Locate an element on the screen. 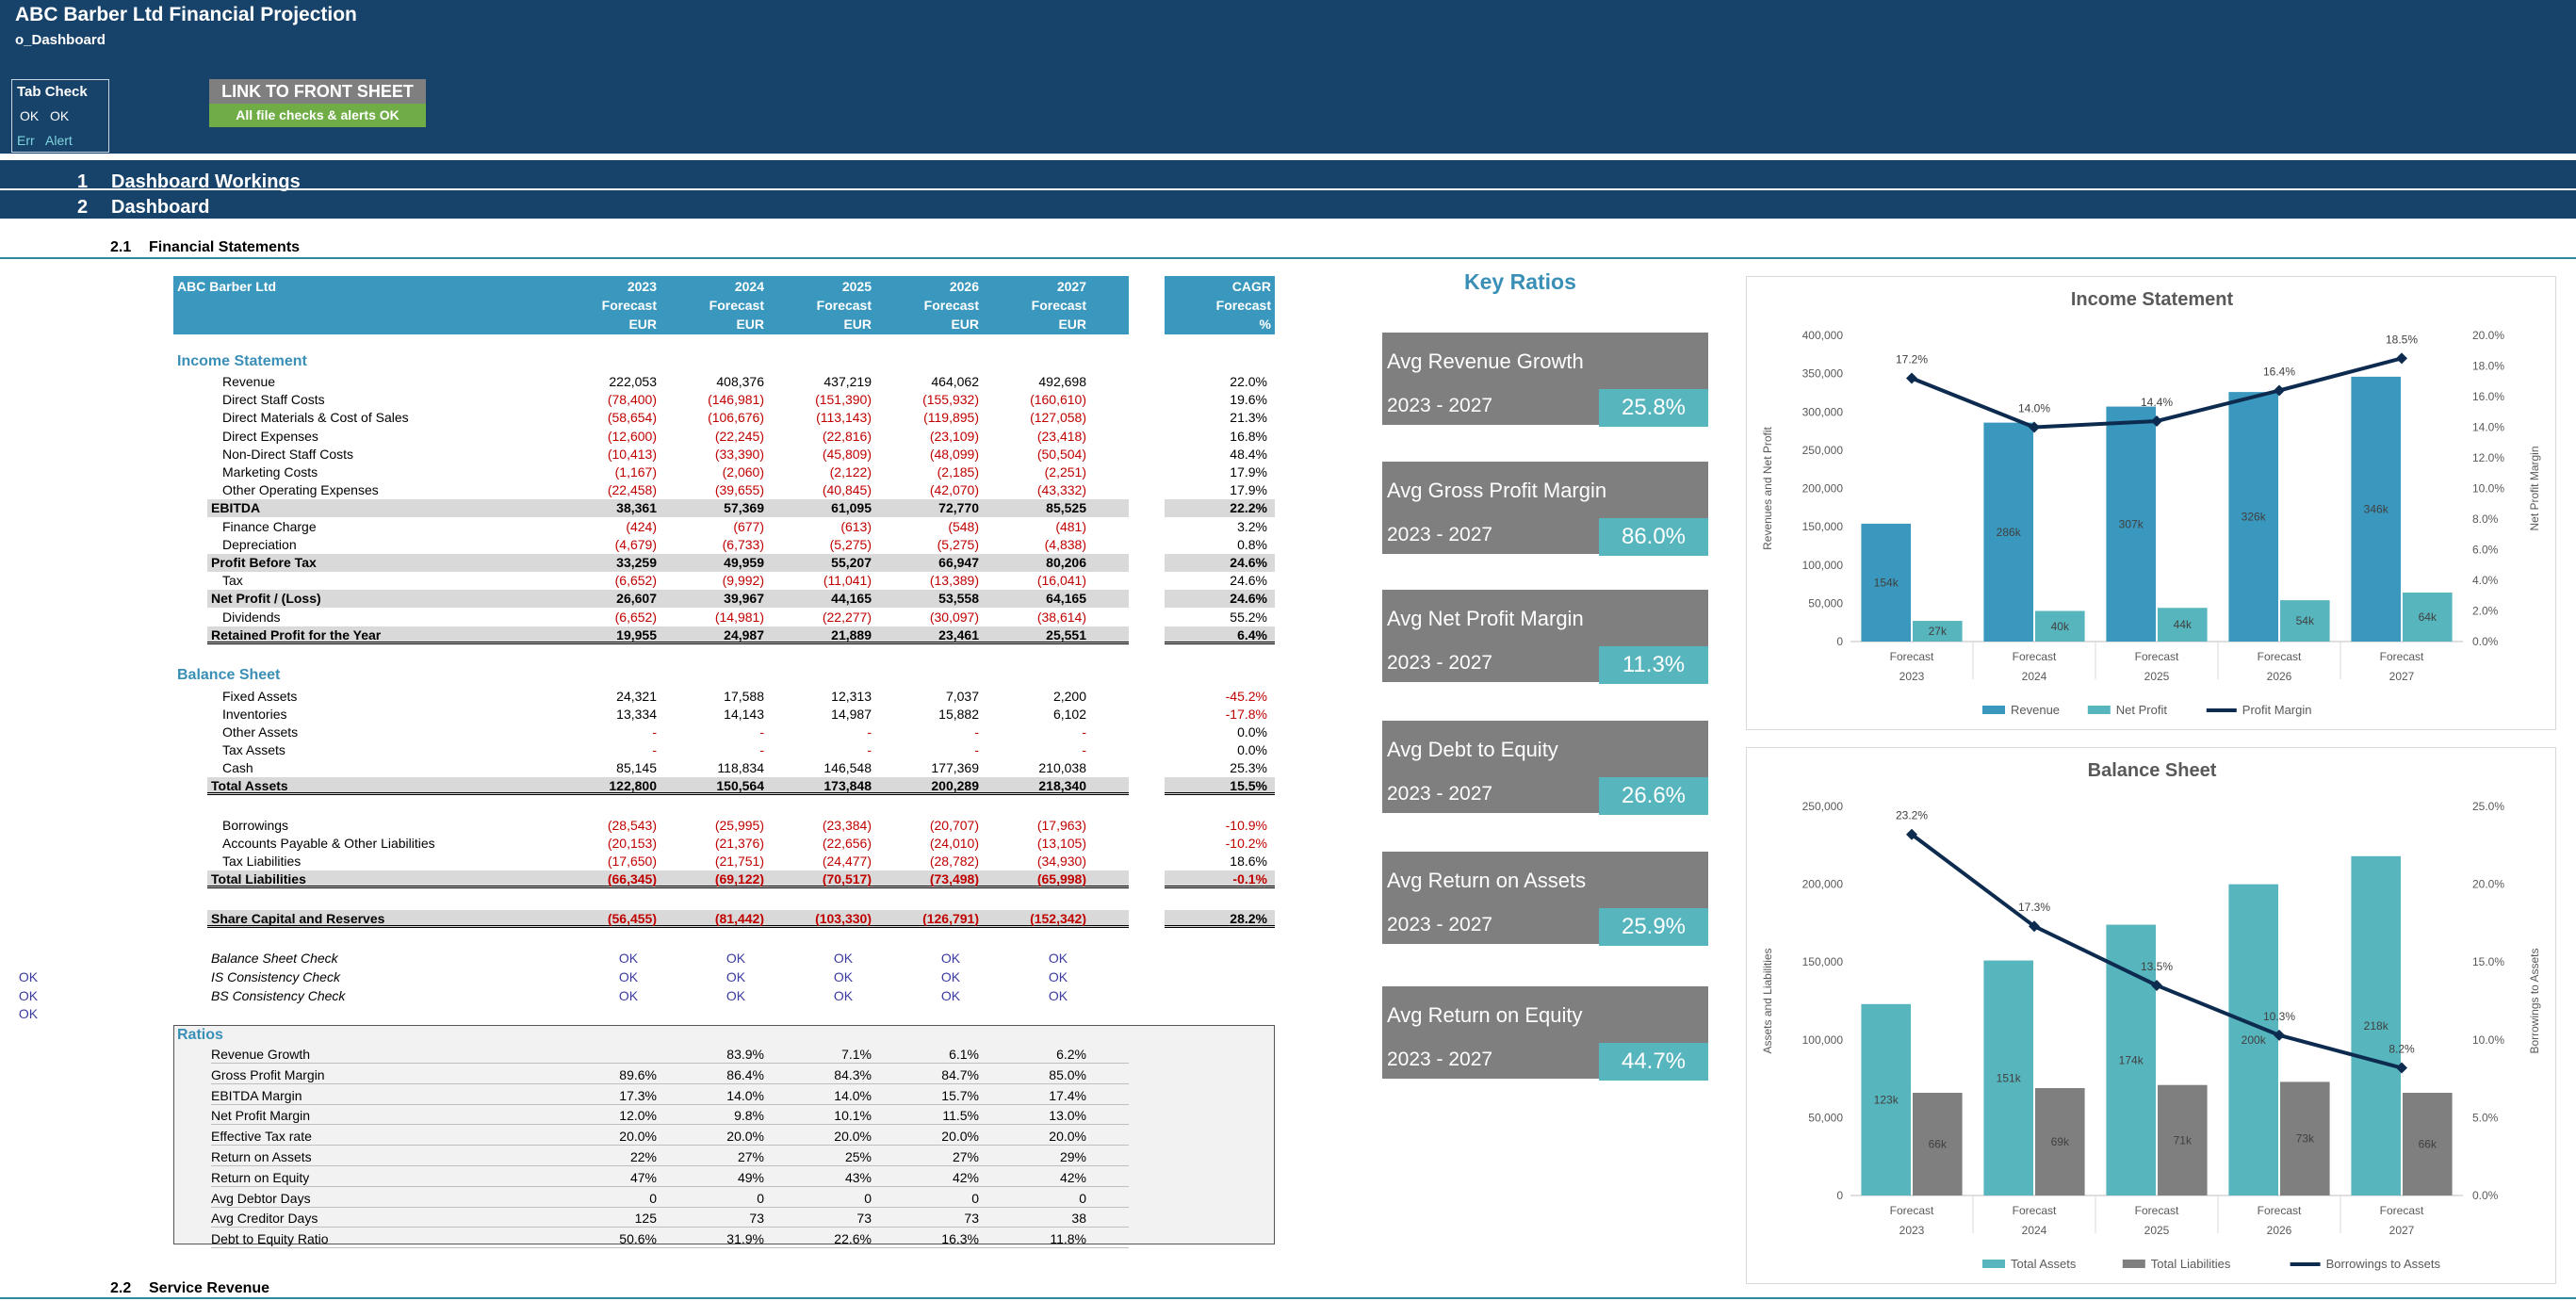 The height and width of the screenshot is (1301, 2576). ratio-value: 42% is located at coordinates (1072, 1177).